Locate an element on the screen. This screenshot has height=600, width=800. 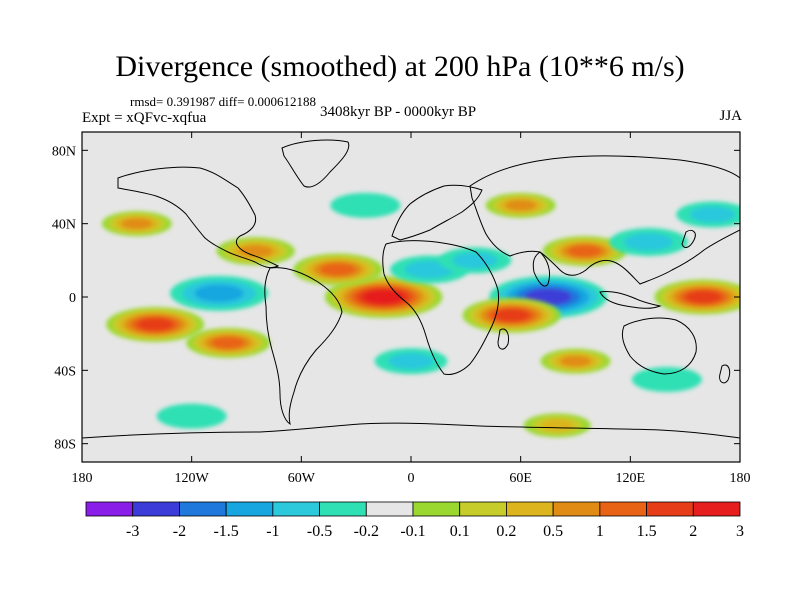
season-label: JJA is located at coordinates (730, 116).